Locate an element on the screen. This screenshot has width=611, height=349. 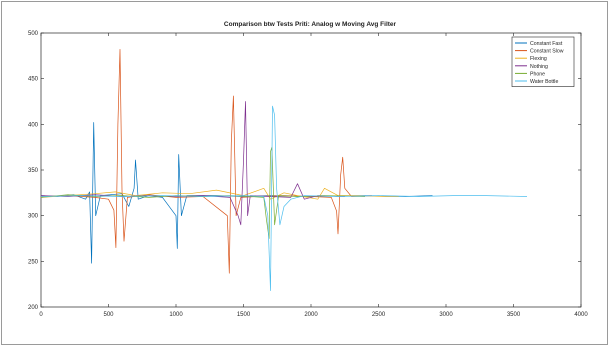
legend-box is located at coordinates (543, 61).